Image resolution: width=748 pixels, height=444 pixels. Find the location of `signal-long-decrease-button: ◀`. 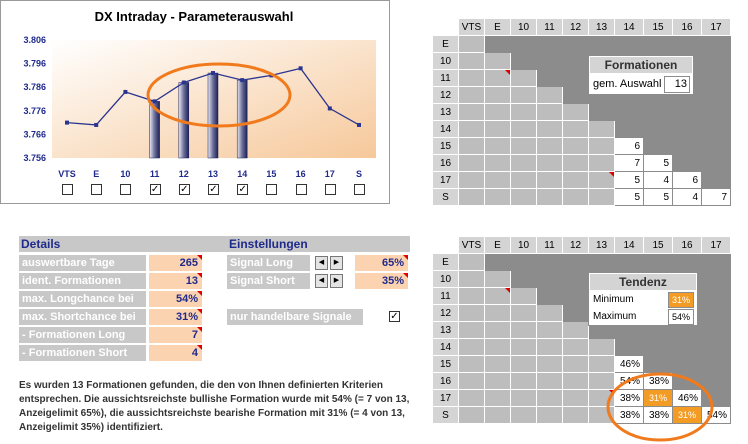

signal-long-decrease-button: ◀ is located at coordinates (321, 263).